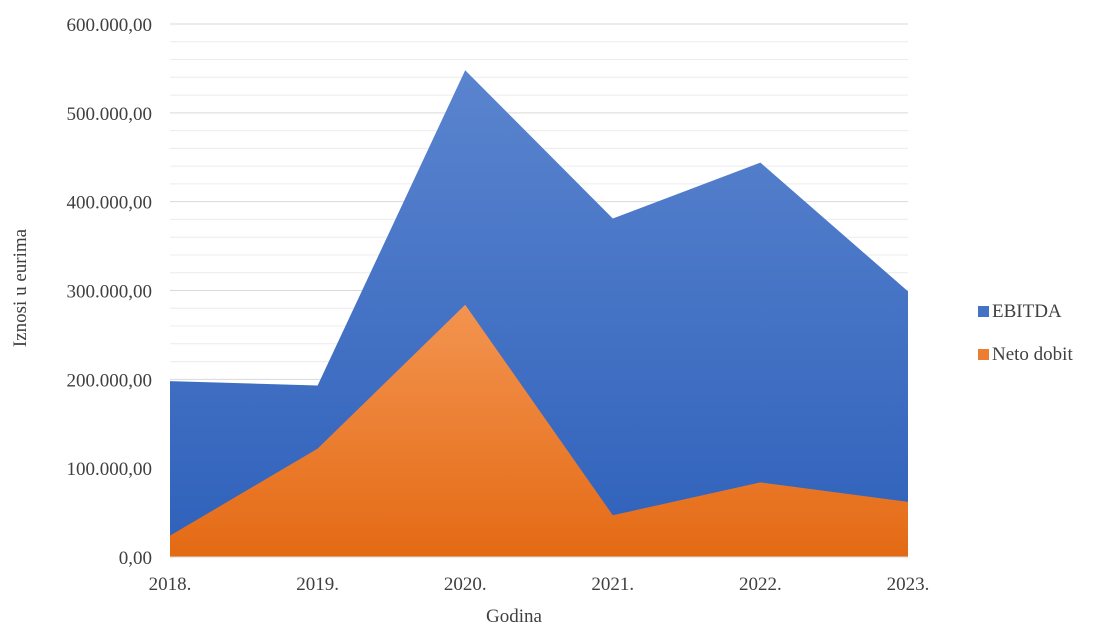  Describe the element at coordinates (612, 584) in the screenshot. I see `x-tick-label: 2021.` at that location.